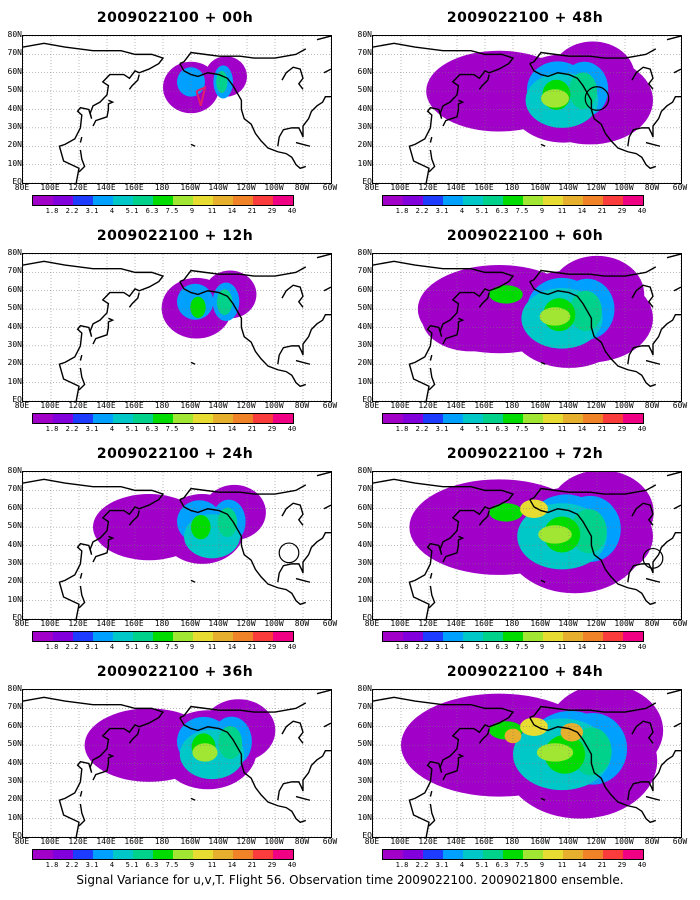  I want to click on longitude-label: 160W, so click(190, 623).